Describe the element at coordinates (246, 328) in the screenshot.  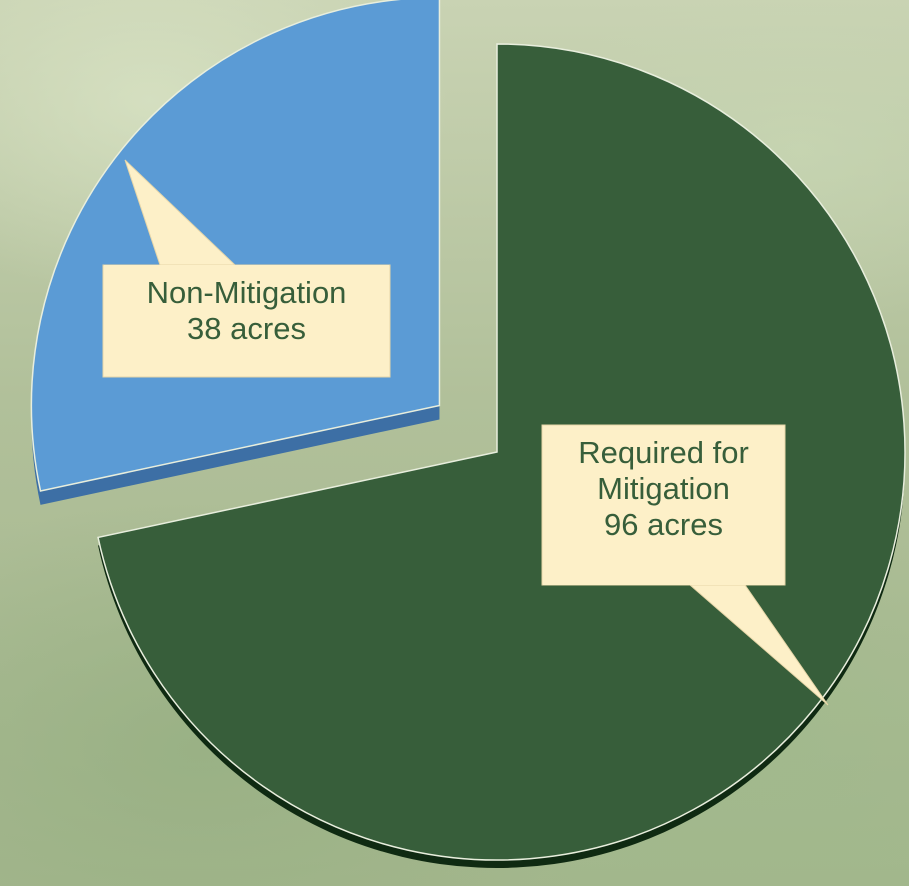
I see `value-label: 38 acres` at that location.